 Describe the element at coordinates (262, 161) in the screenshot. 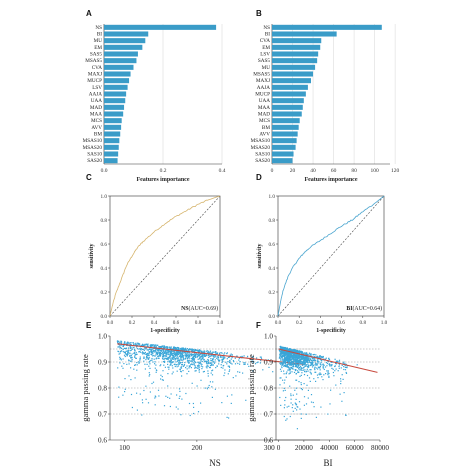

I see `category-label: SAS20` at that location.